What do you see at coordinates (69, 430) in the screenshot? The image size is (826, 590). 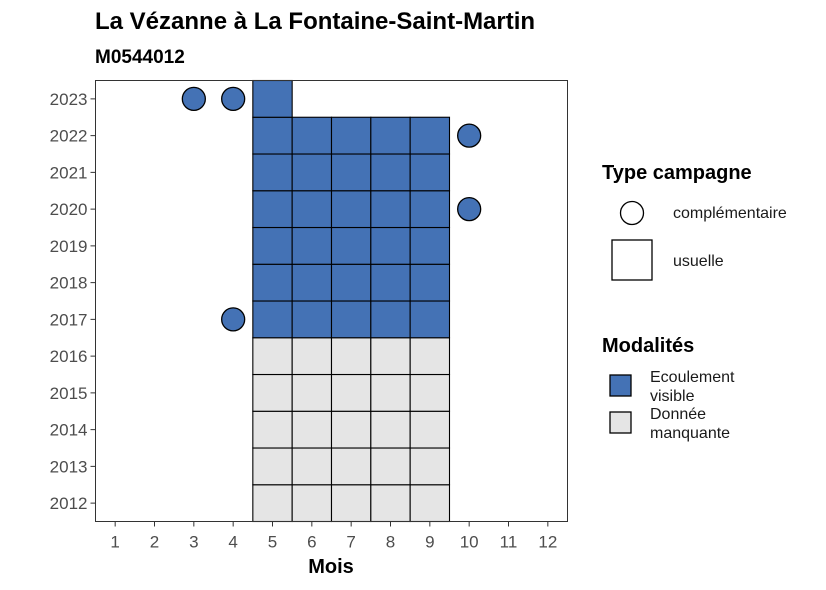 I see `y-tick-label: 2014` at bounding box center [69, 430].